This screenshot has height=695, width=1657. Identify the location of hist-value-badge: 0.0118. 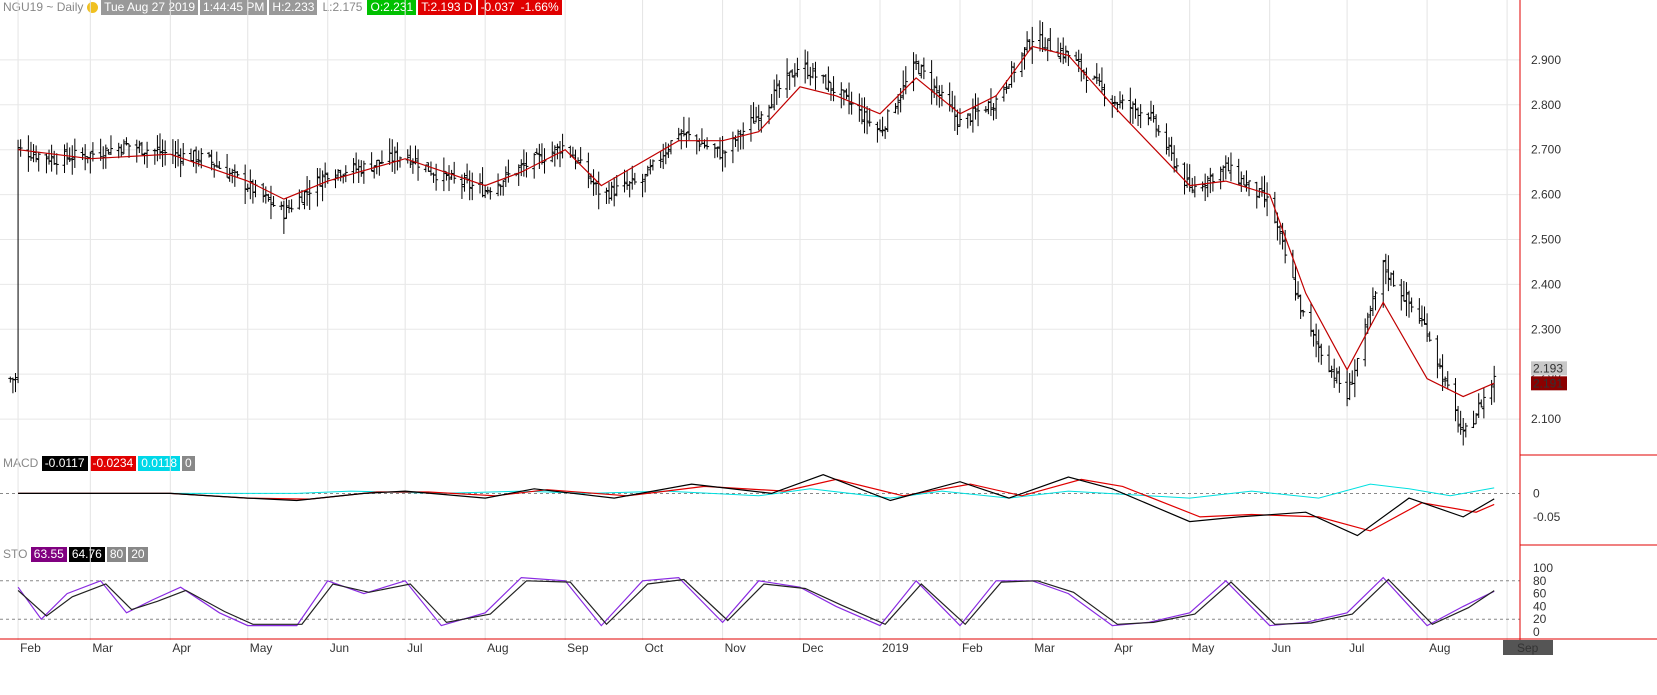
(159, 463).